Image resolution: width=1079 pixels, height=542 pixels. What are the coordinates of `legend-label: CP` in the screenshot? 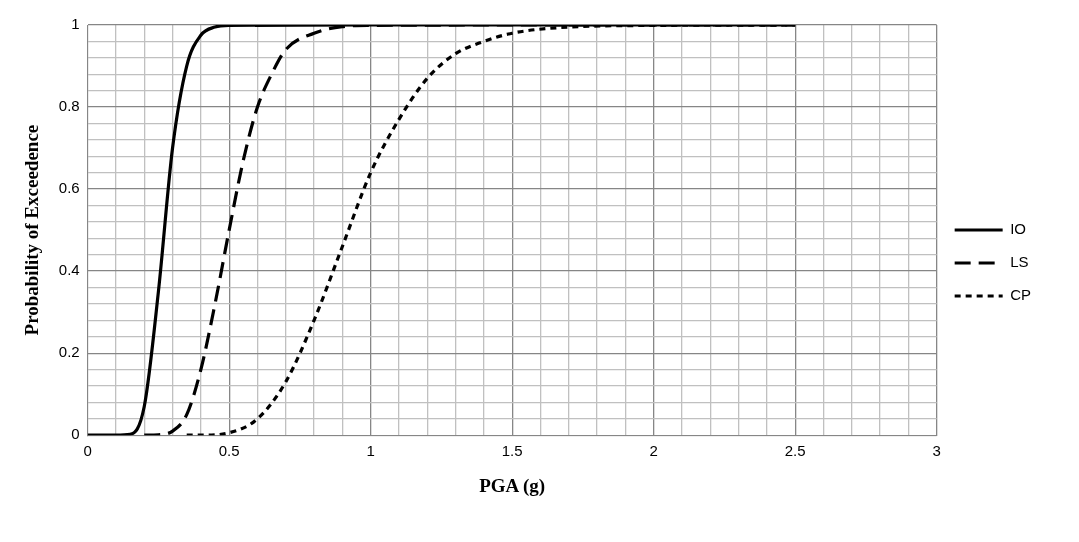 It's located at (1021, 295).